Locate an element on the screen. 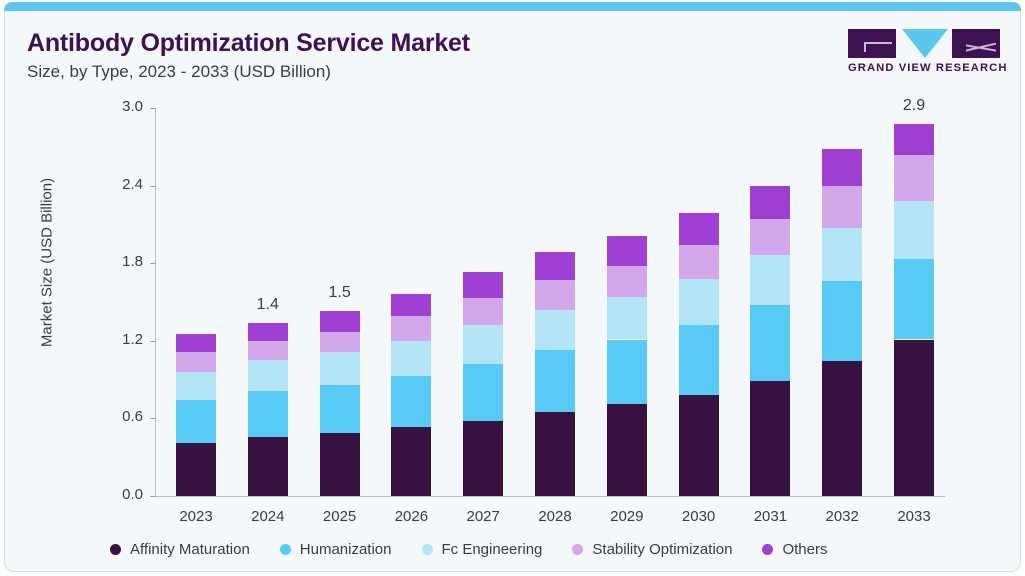 This screenshot has width=1025, height=576. legend-item: Affinity Maturation is located at coordinates (180, 549).